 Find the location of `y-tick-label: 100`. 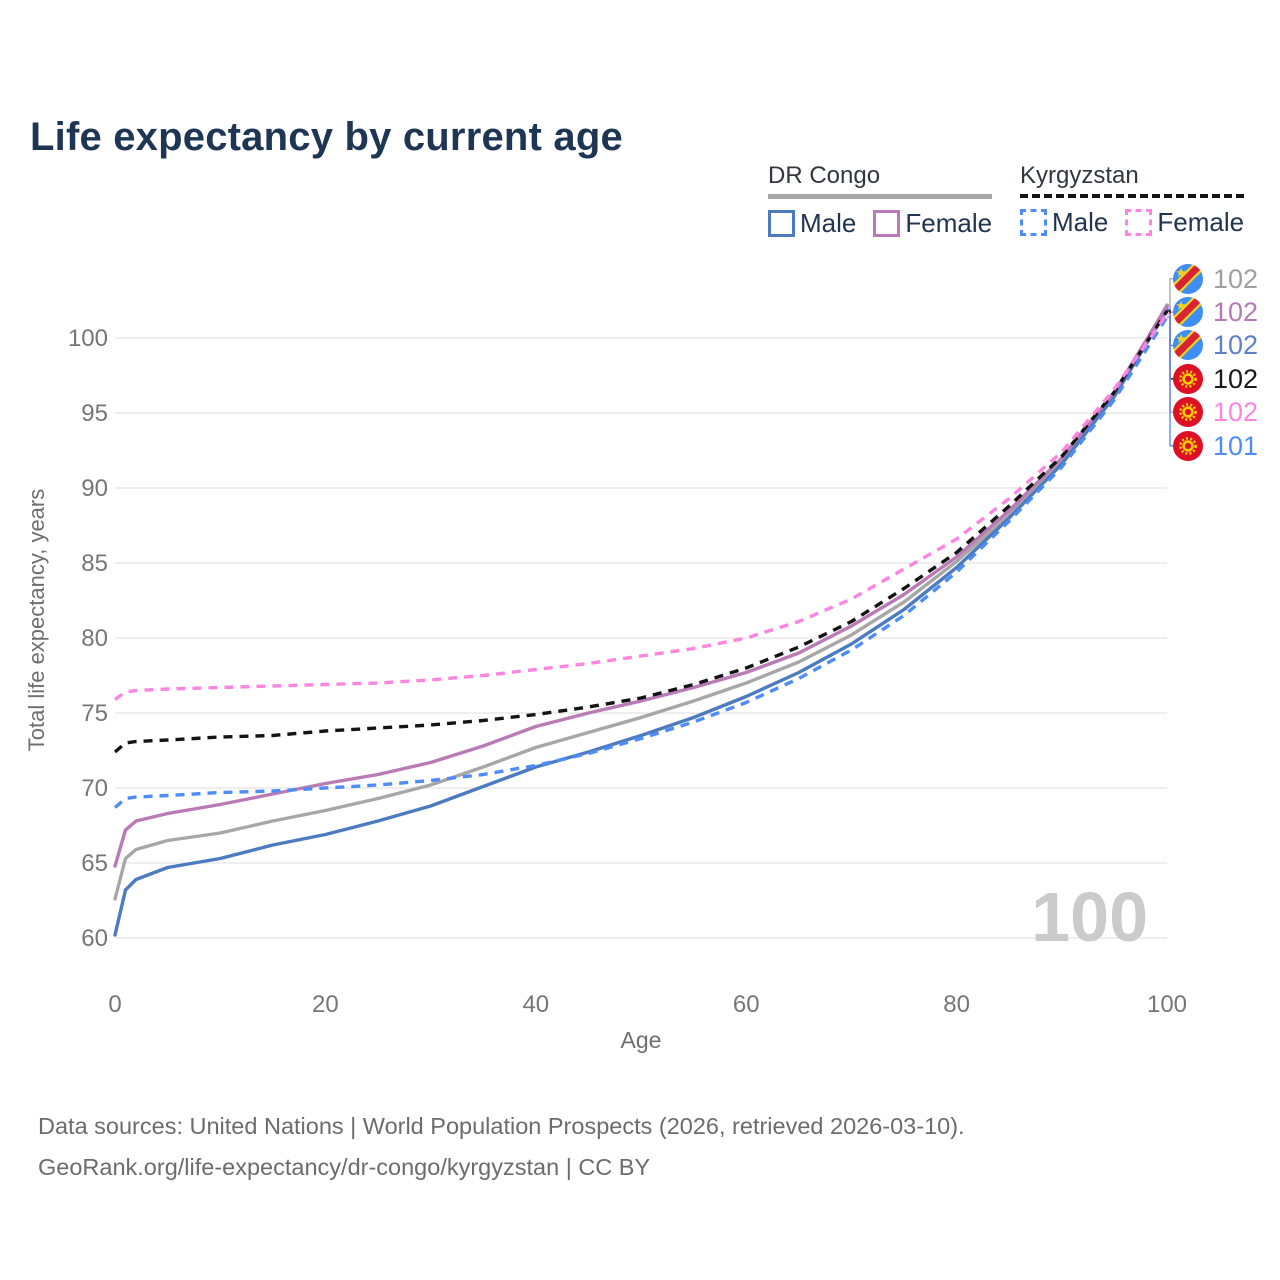

y-tick-label: 100 is located at coordinates (88, 338).